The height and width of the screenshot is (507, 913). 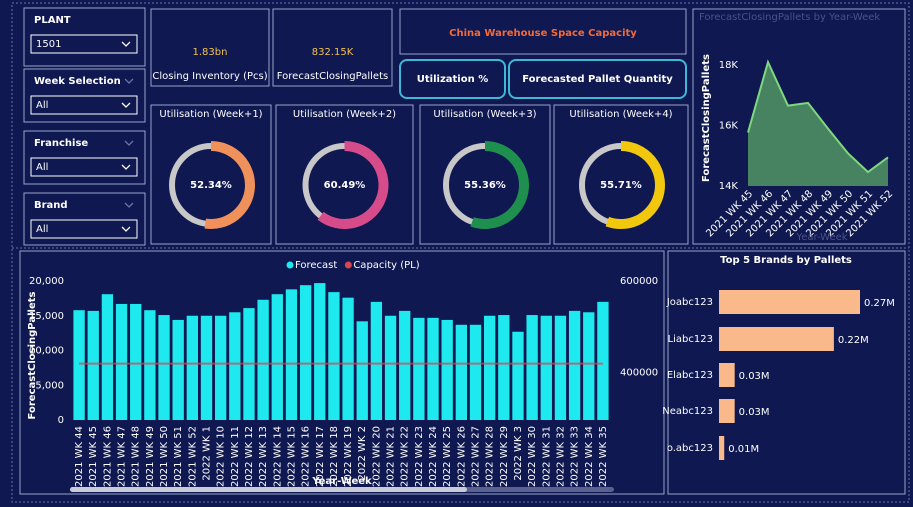 I want to click on x-tick-label: 2022 WK 28, so click(x=490, y=456).